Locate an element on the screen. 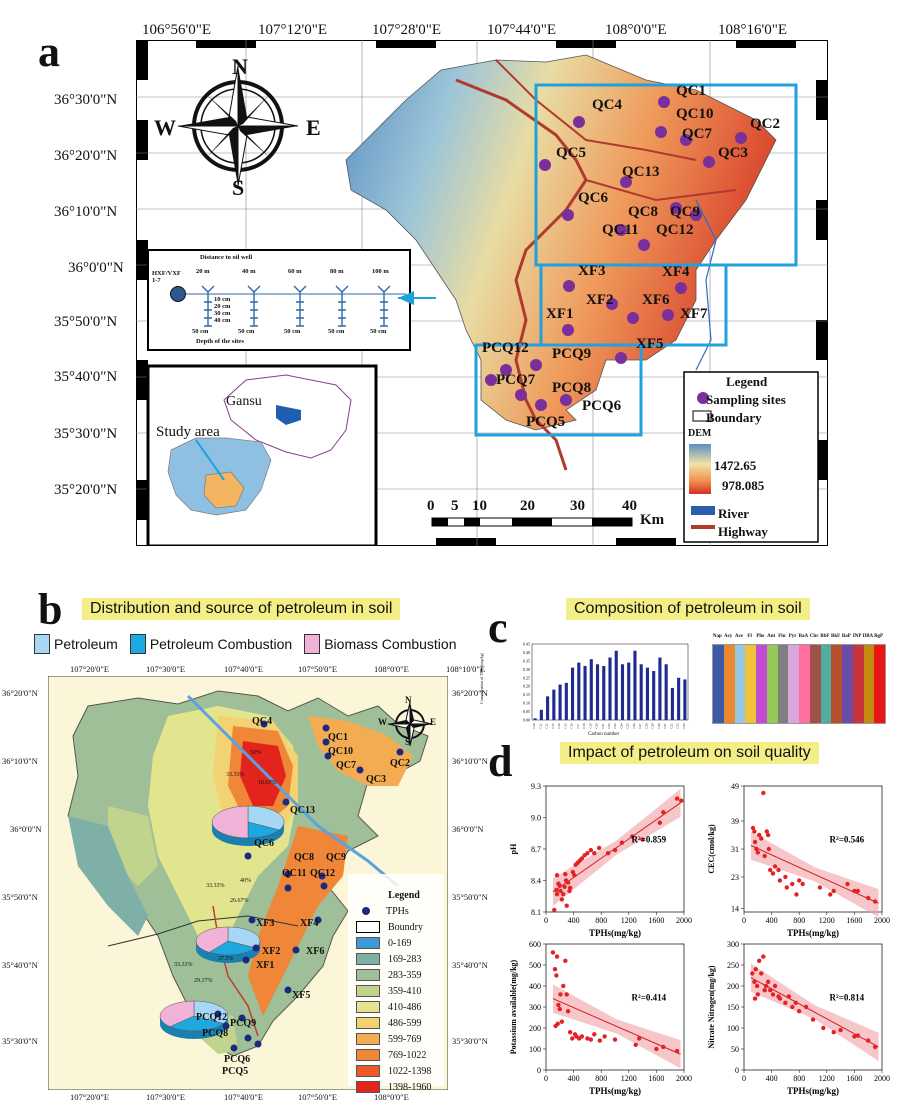 This screenshot has width=900, height=1106. site-label: QC7 is located at coordinates (697, 134).